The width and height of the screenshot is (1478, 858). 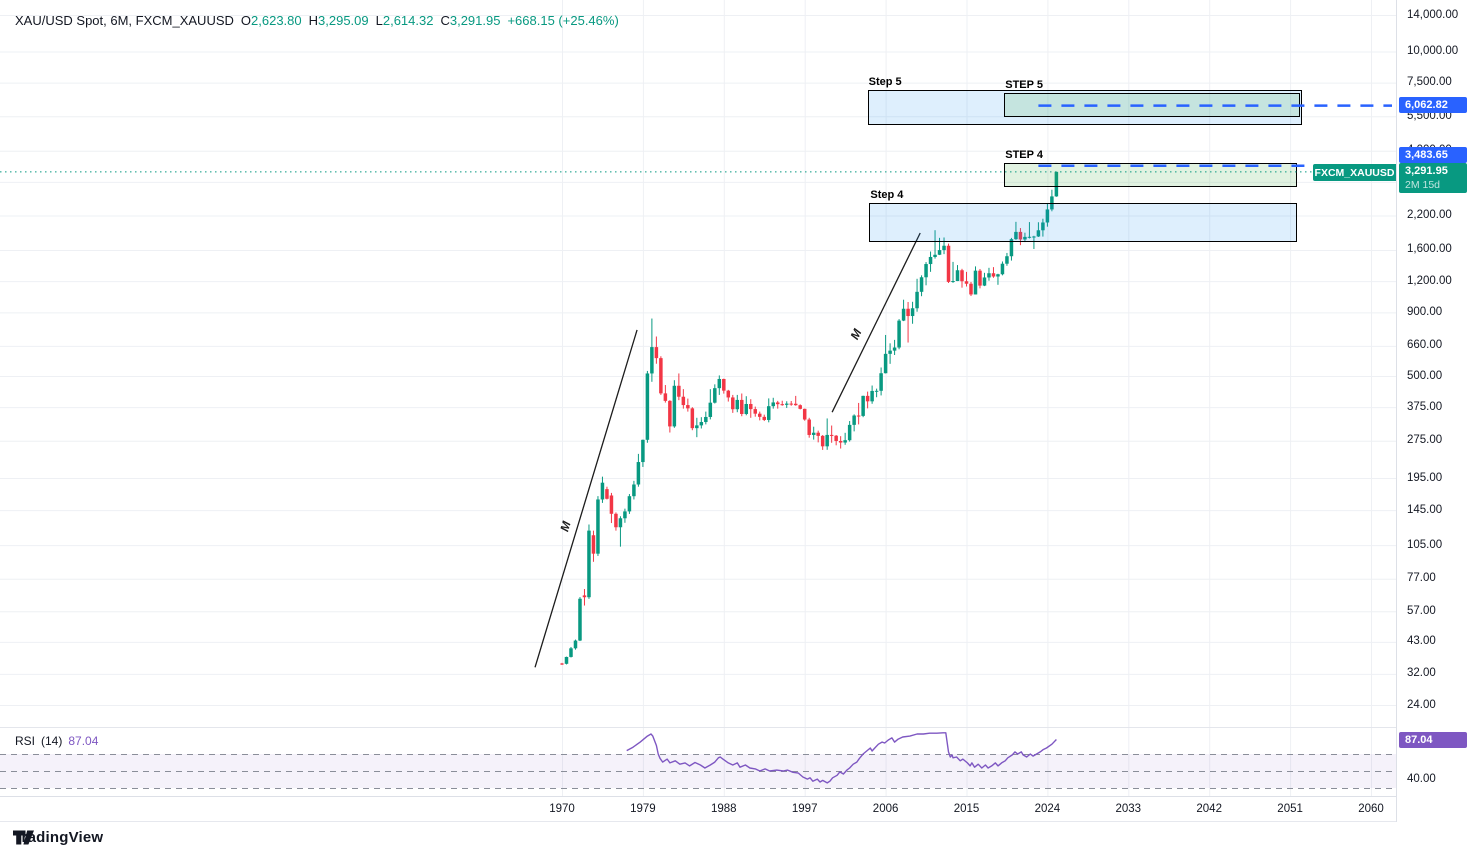 What do you see at coordinates (1209, 809) in the screenshot?
I see `time-tick-label: 2042` at bounding box center [1209, 809].